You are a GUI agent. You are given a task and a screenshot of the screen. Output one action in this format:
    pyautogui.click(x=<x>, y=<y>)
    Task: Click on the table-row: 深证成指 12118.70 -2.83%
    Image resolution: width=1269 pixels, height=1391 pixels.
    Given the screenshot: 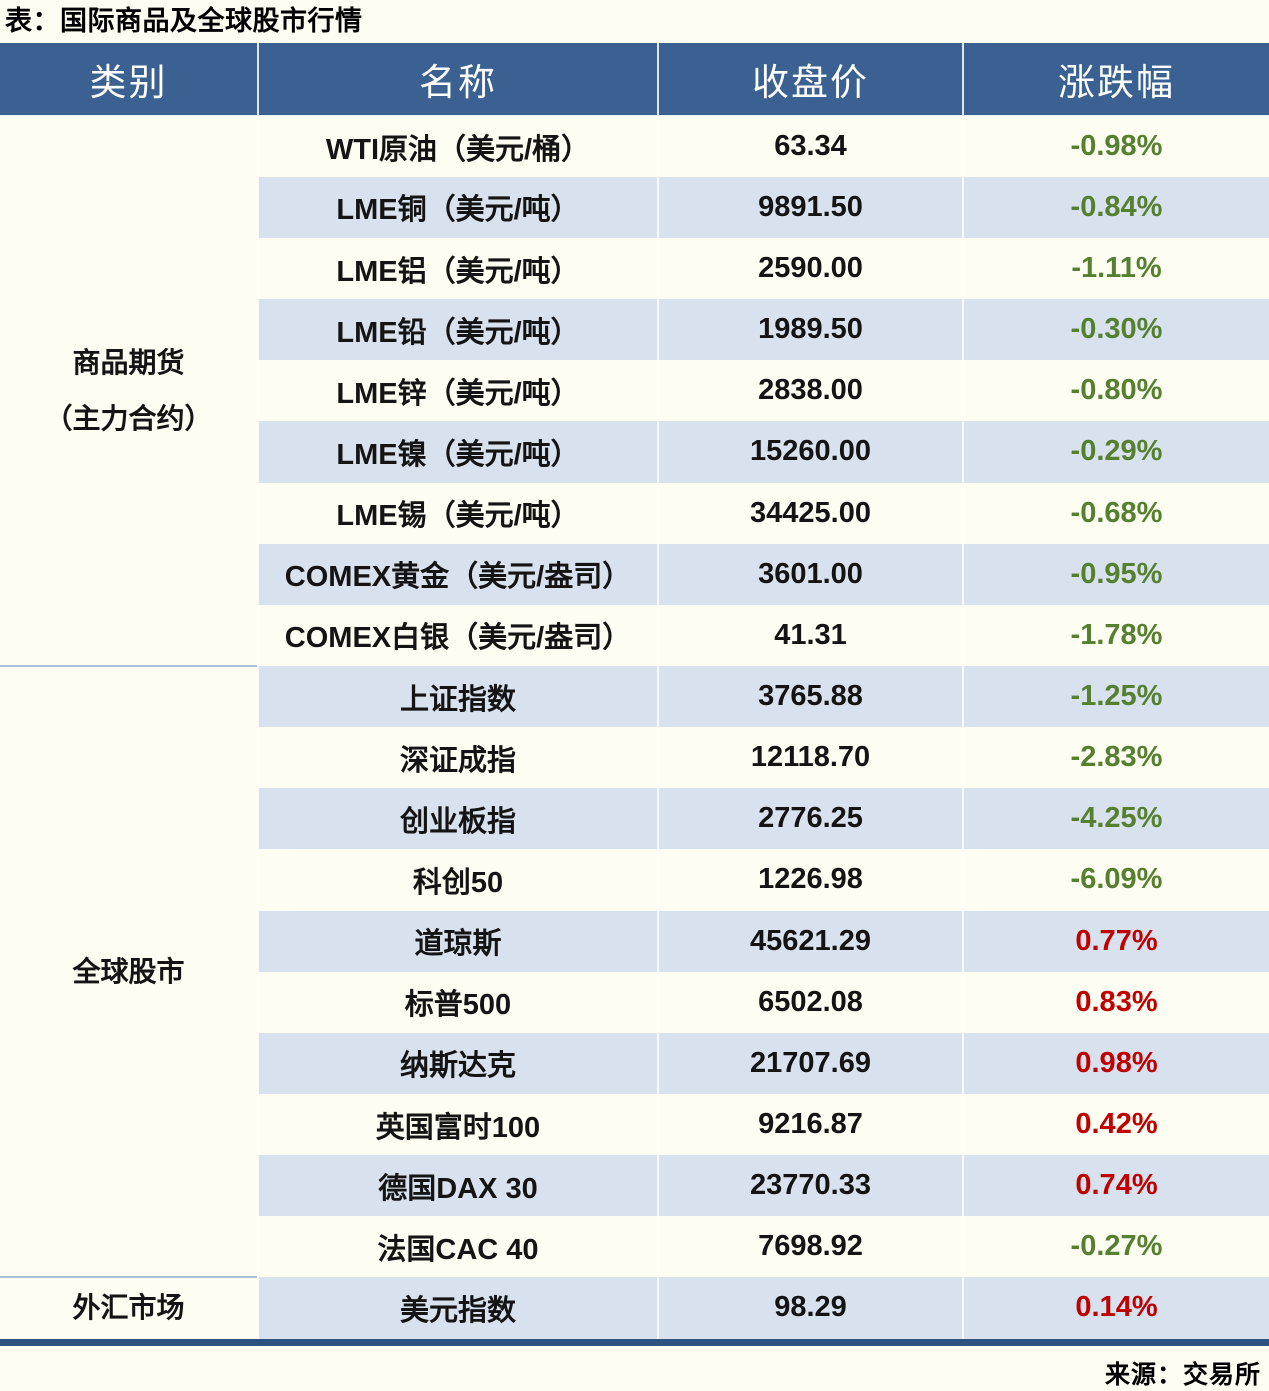 What is the action you would take?
    pyautogui.click(x=634, y=758)
    